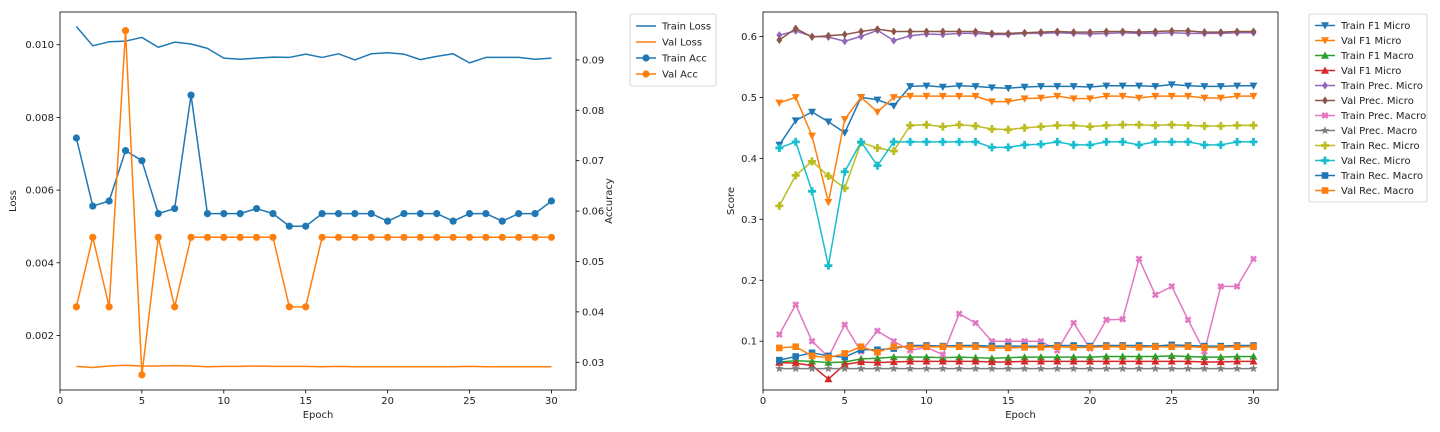 This screenshot has height=432, width=1440. I want to click on y-axis-left-tick-label: 0.008, so click(39, 118).